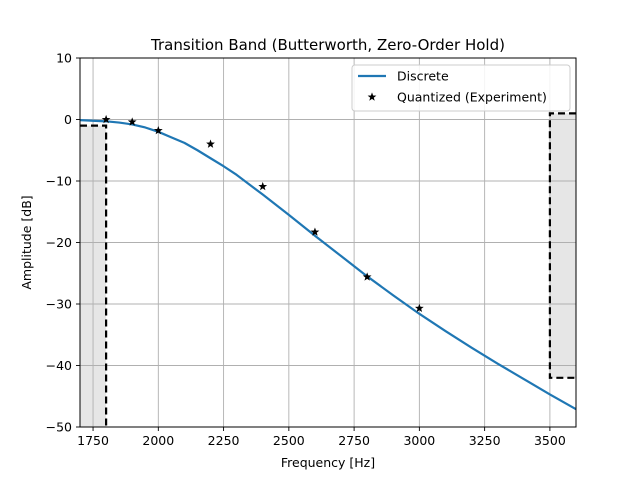 This screenshot has width=640, height=480. Describe the element at coordinates (158, 440) in the screenshot. I see `x-tick-label: 2000` at that location.